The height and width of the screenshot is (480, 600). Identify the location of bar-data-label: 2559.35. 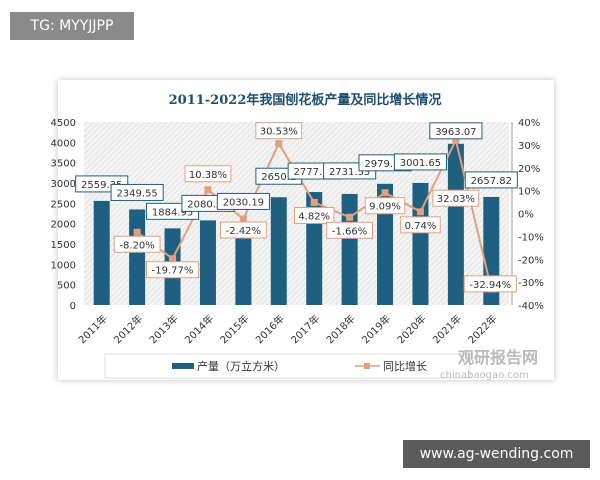
(101, 185).